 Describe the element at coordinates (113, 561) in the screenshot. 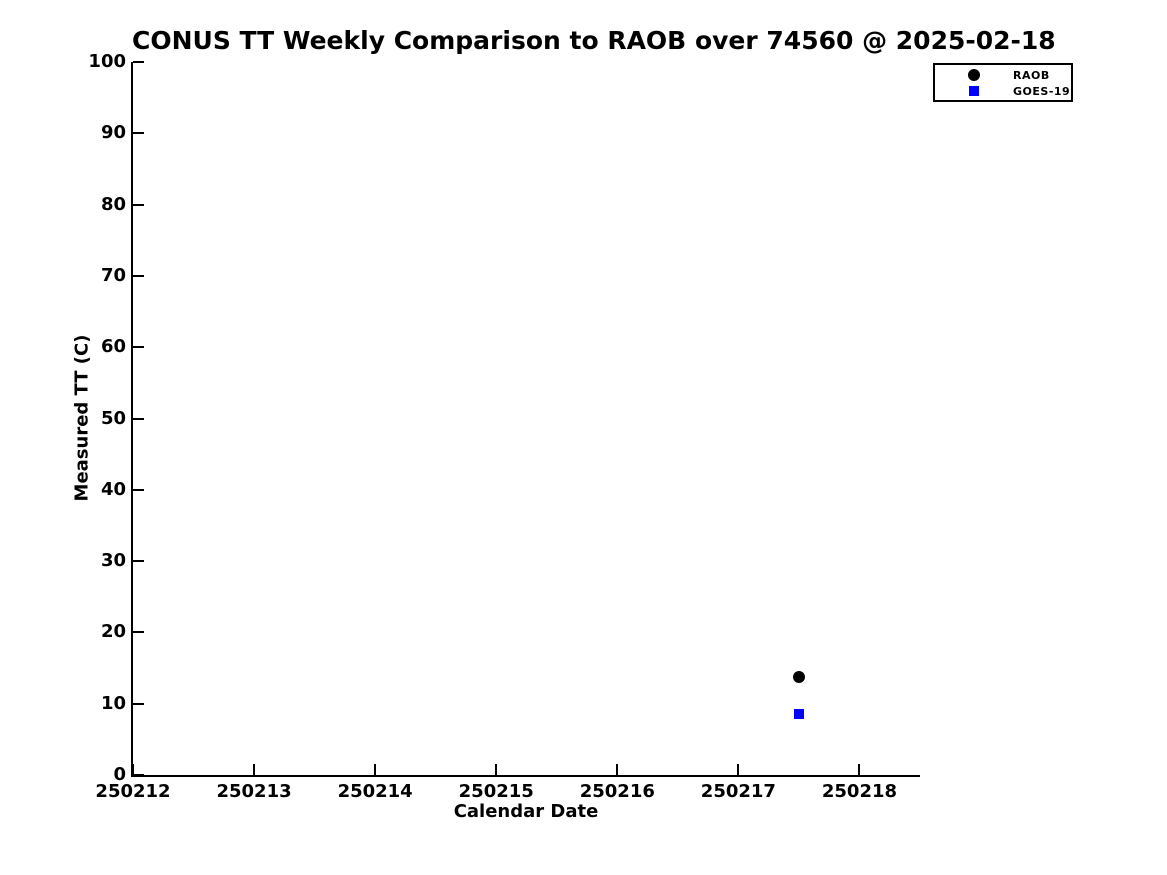

I see `y-tick-label: 30` at that location.